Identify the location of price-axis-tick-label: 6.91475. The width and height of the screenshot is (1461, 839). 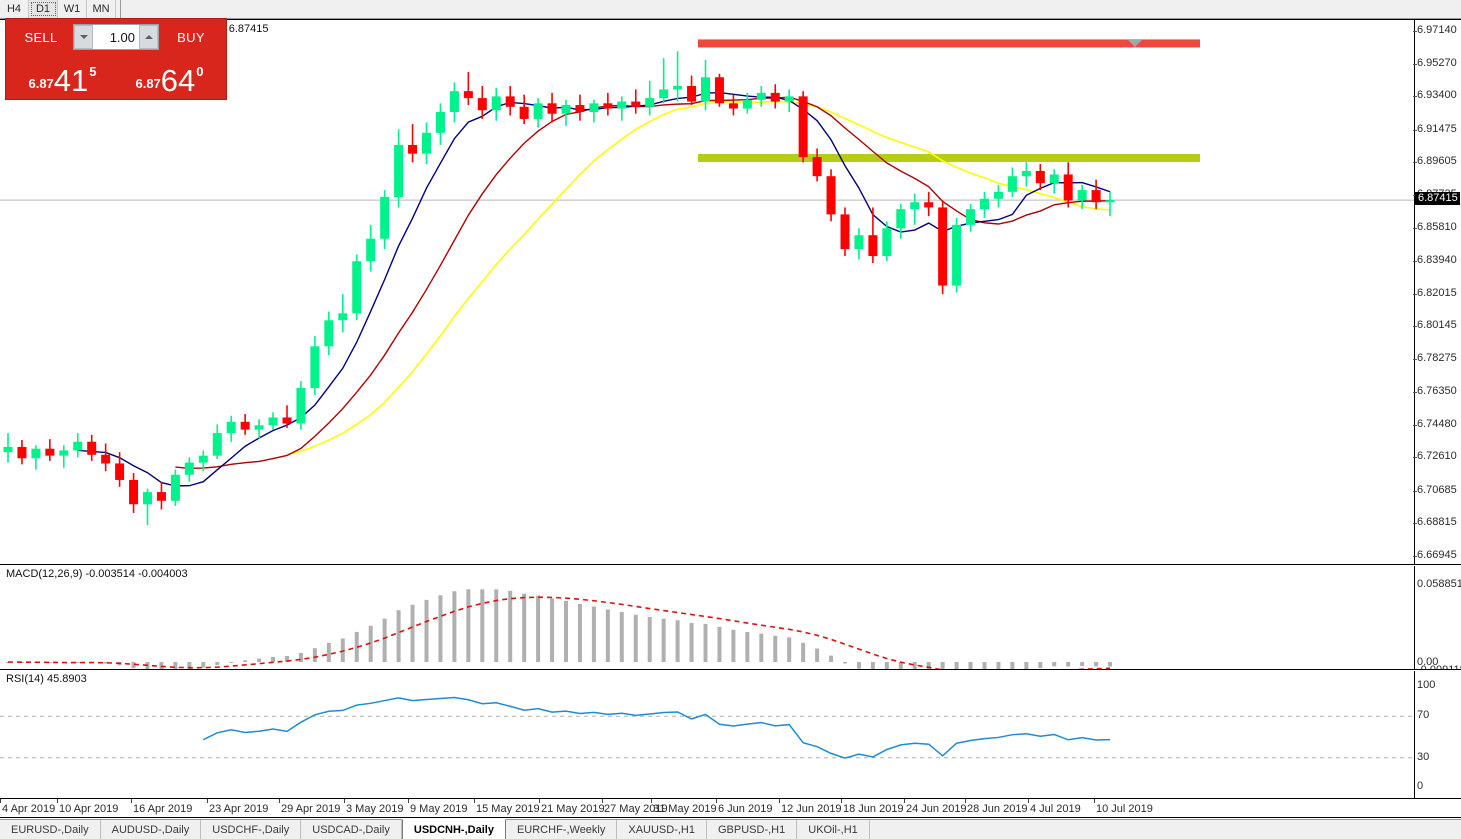
(1437, 128).